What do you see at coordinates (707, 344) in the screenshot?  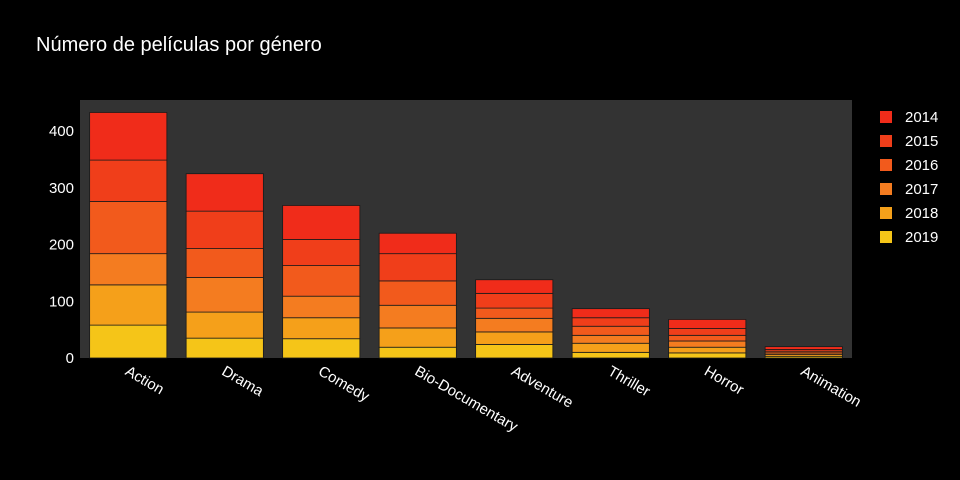 I see `bar-2017-horror` at bounding box center [707, 344].